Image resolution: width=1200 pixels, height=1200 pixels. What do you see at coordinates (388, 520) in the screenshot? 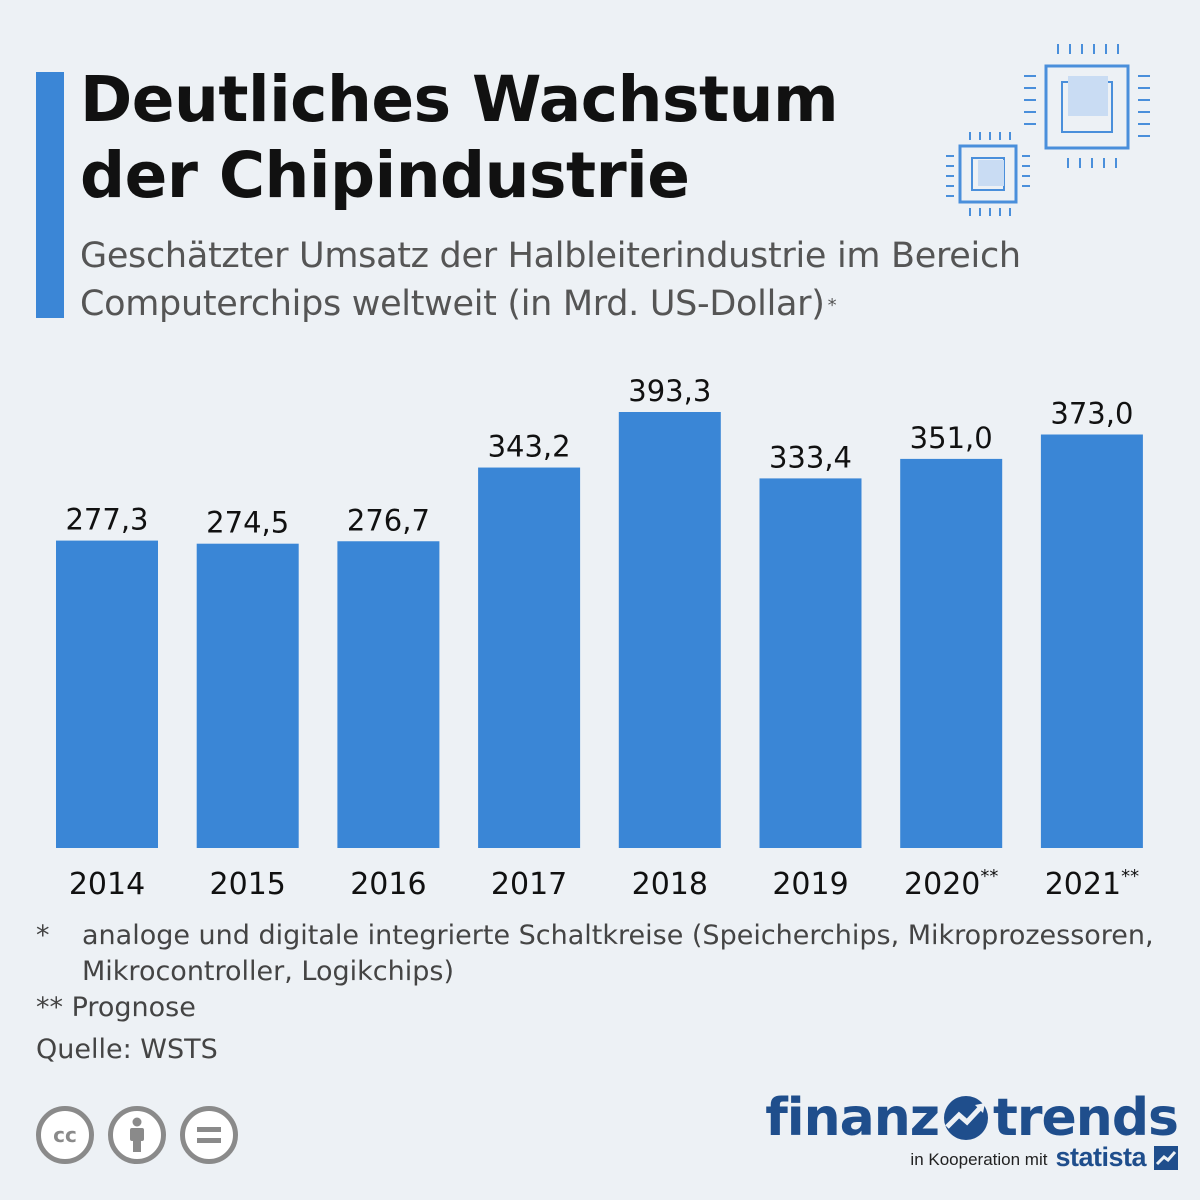
I see `value-label-2016: 276,7` at bounding box center [388, 520].